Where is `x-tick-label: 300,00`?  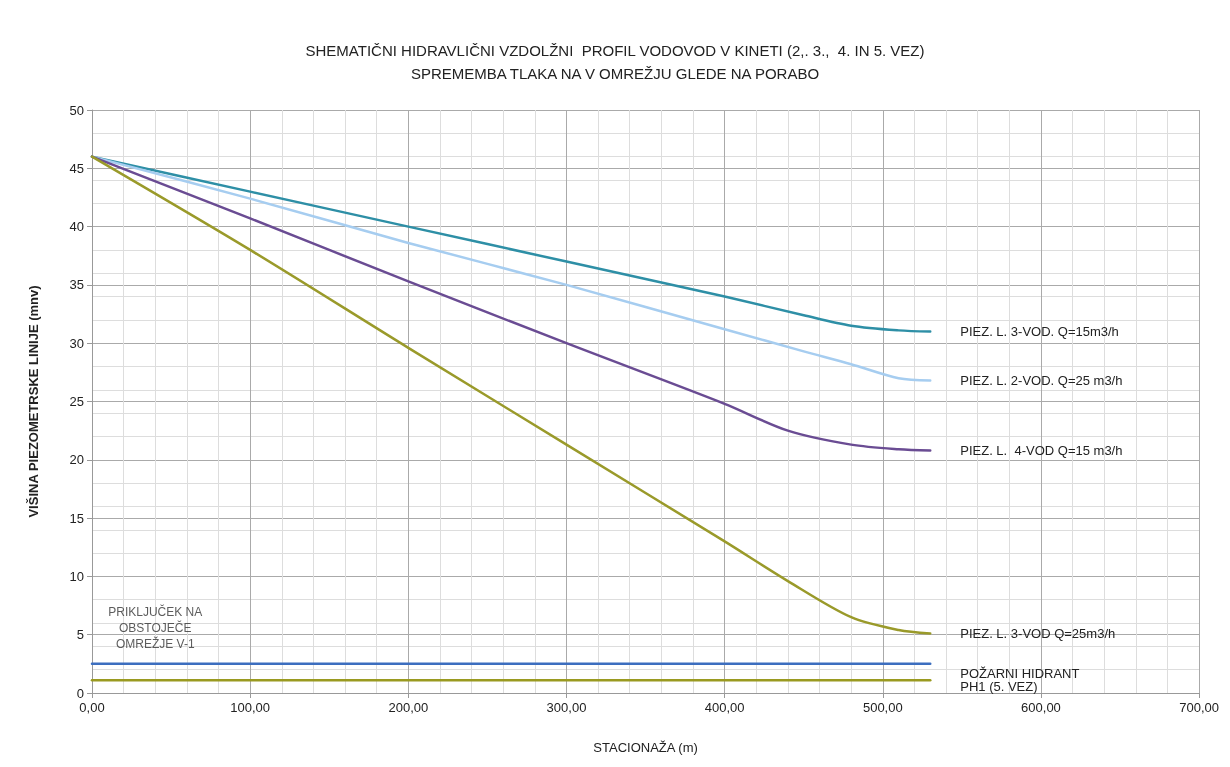
x-tick-label: 300,00 is located at coordinates (566, 707).